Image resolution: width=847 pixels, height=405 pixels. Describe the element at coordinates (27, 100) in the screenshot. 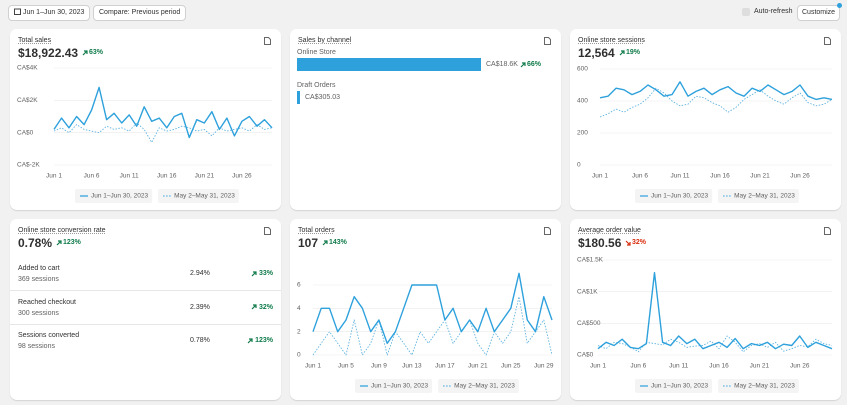

I see `y-tick-label: CA$2K` at that location.